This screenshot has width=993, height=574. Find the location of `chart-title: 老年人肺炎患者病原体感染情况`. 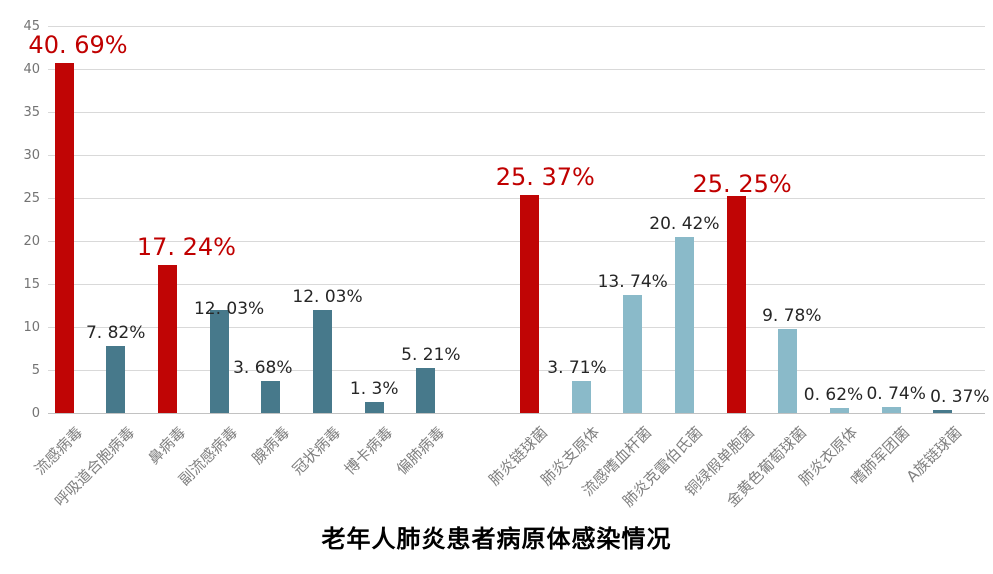

chart-title: 老年人肺炎患者病原体感染情况 is located at coordinates (496, 539).